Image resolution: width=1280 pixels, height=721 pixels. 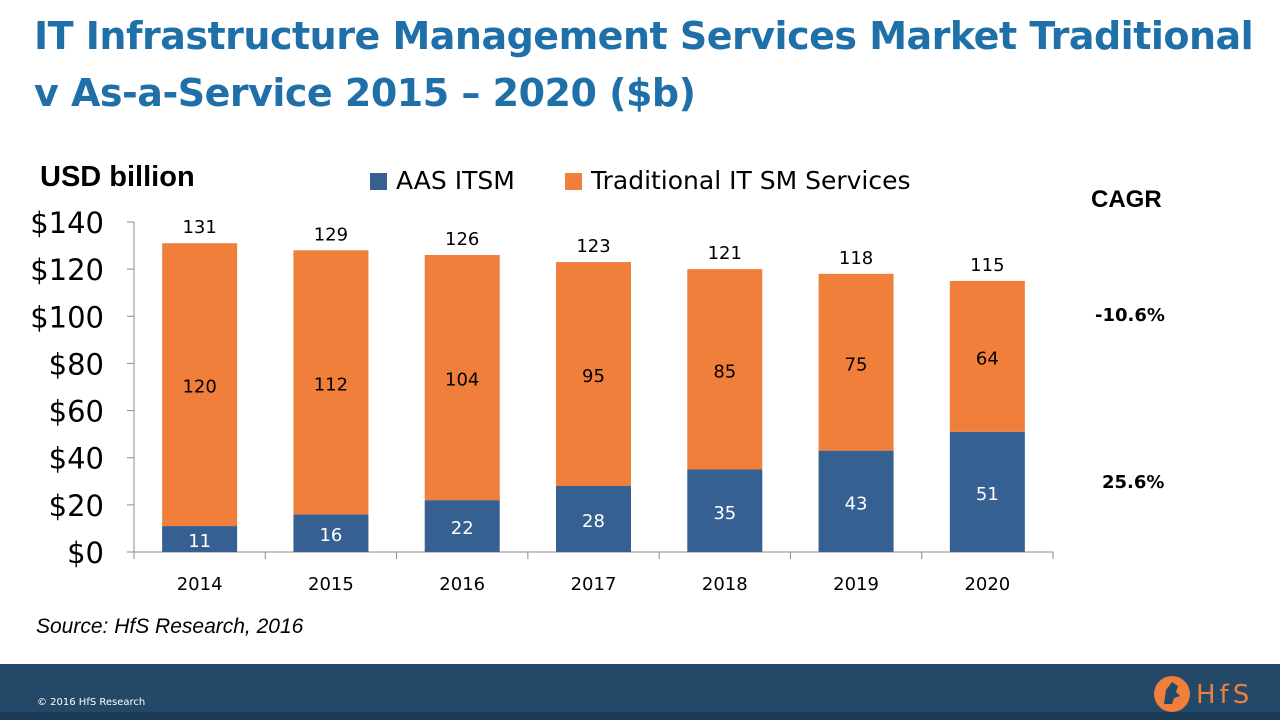 What do you see at coordinates (76, 506) in the screenshot?
I see `y-tick-label: $20` at bounding box center [76, 506].